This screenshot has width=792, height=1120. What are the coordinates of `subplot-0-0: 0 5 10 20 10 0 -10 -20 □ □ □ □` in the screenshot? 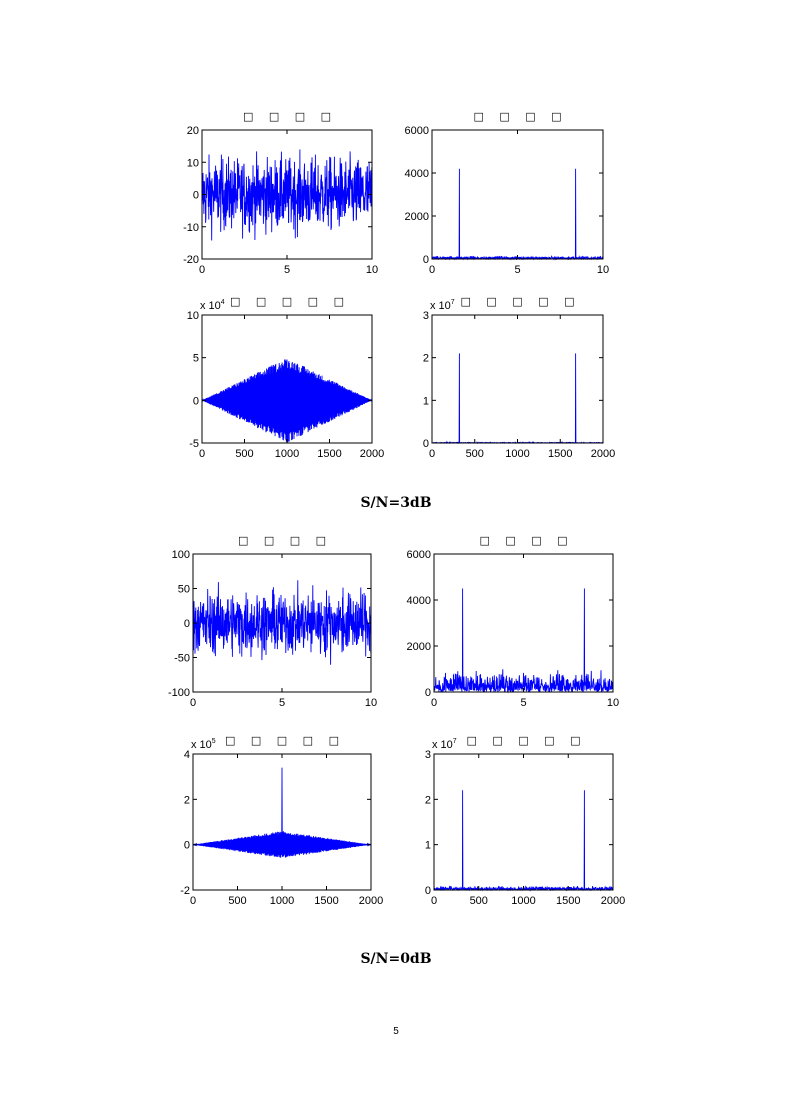 It's located at (280, 193).